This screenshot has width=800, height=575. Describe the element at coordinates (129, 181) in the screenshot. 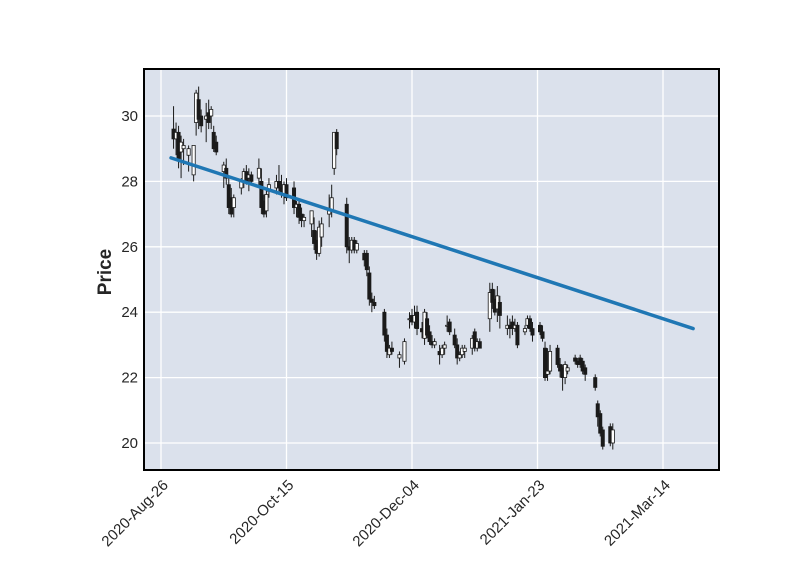

I see `y-tick-label: 28` at that location.